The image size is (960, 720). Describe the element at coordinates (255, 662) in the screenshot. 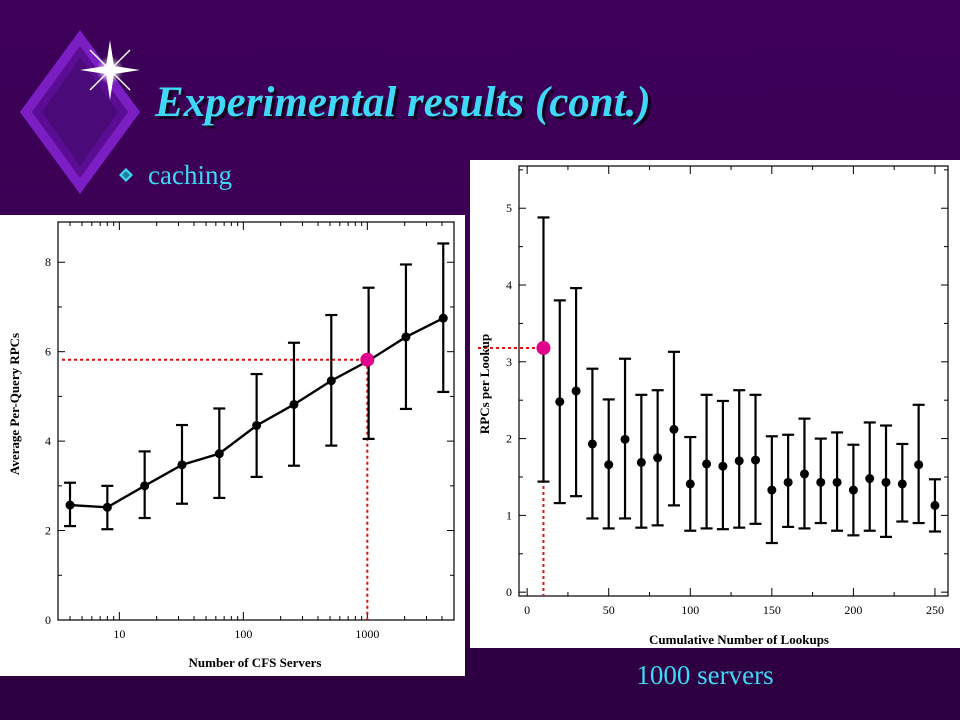

I see `x-axis-label: Number of CFS Servers` at that location.